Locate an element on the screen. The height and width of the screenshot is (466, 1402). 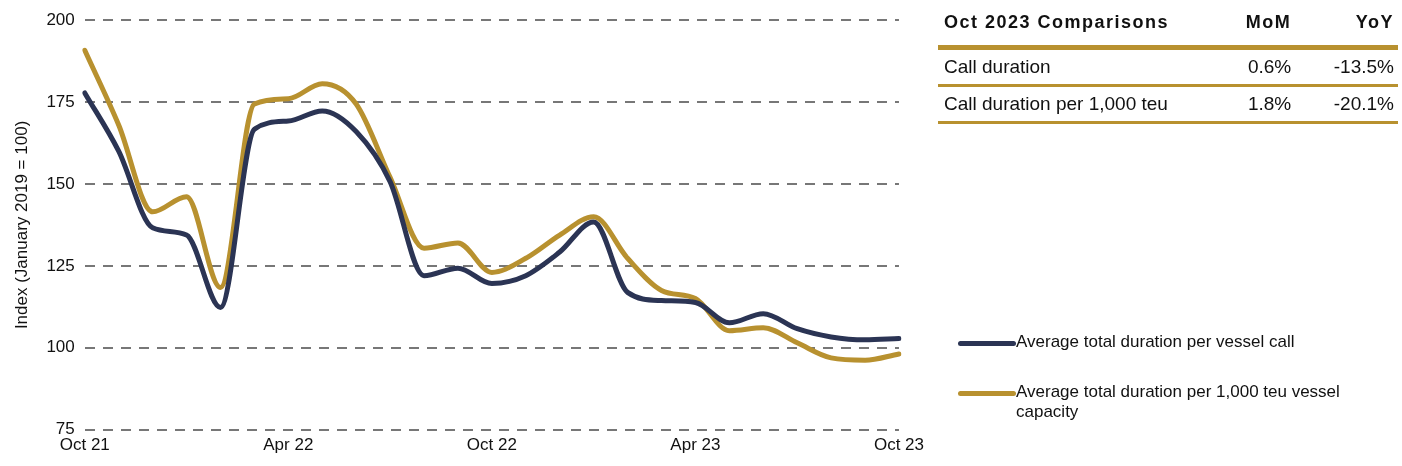
text: -13.5% is located at coordinates (1363, 66).